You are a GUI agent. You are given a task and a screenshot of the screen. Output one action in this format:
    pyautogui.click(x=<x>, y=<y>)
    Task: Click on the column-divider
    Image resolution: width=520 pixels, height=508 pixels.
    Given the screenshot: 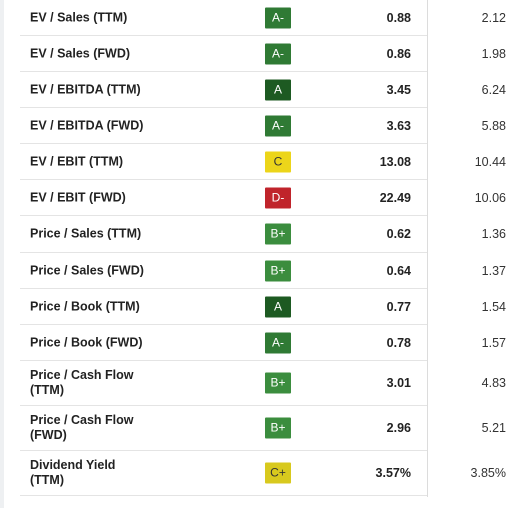 What is the action you would take?
    pyautogui.click(x=427, y=248)
    